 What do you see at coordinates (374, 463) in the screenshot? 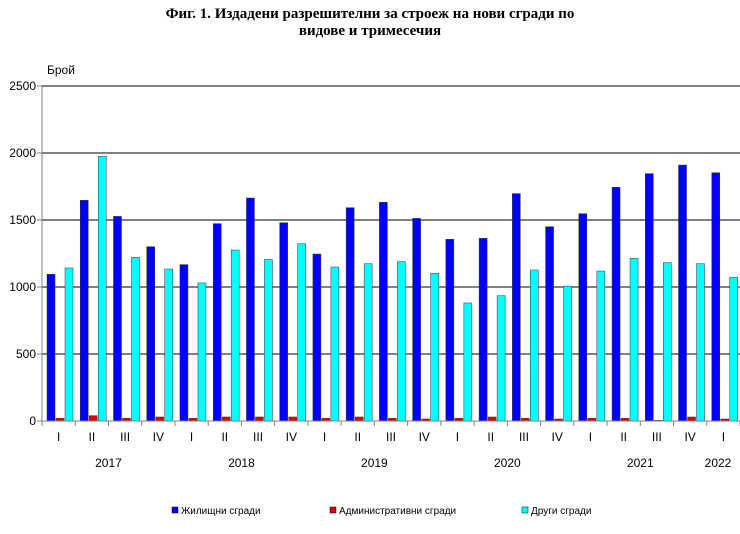
I see `year-label: 2019` at bounding box center [374, 463].